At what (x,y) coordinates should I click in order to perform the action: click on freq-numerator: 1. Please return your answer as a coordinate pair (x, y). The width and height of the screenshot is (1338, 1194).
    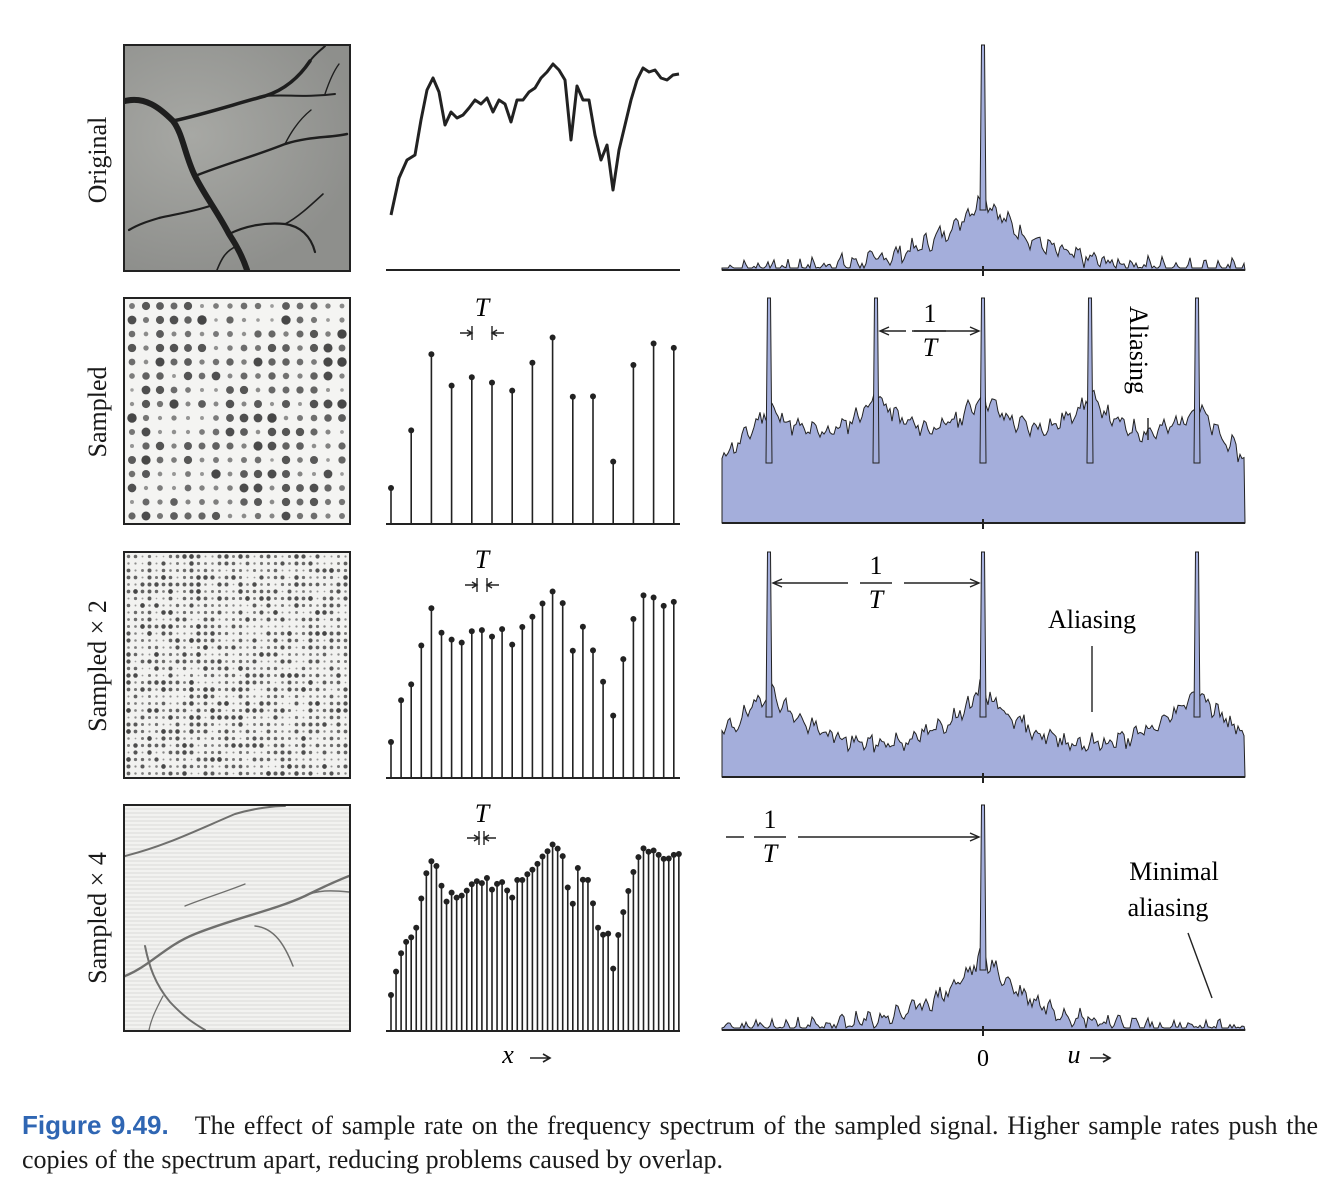
    Looking at the image, I should click on (930, 313).